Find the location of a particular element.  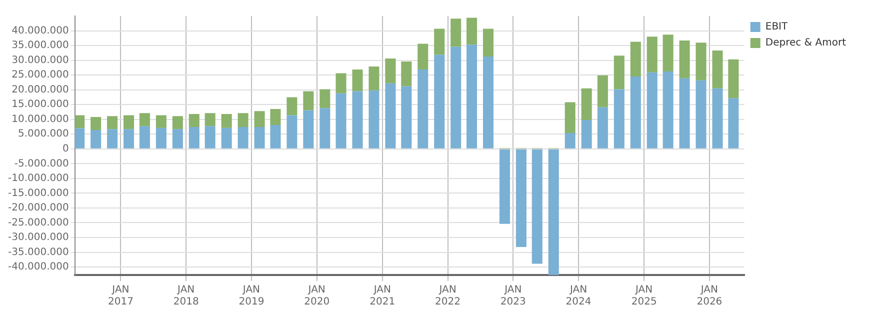

y-tick-label: -20.000.000 is located at coordinates (38, 208).